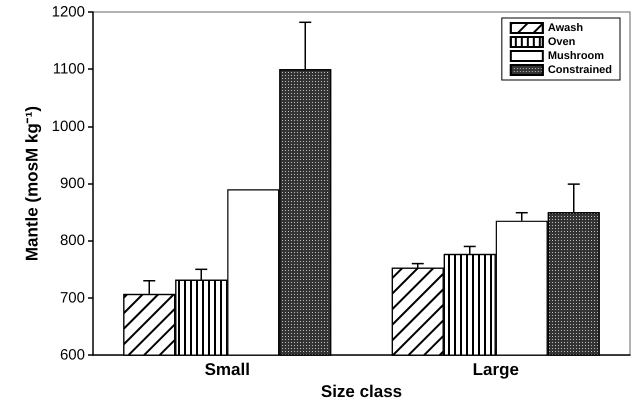 The width and height of the screenshot is (632, 405). I want to click on y-tick-label: 1200, so click(68, 12).